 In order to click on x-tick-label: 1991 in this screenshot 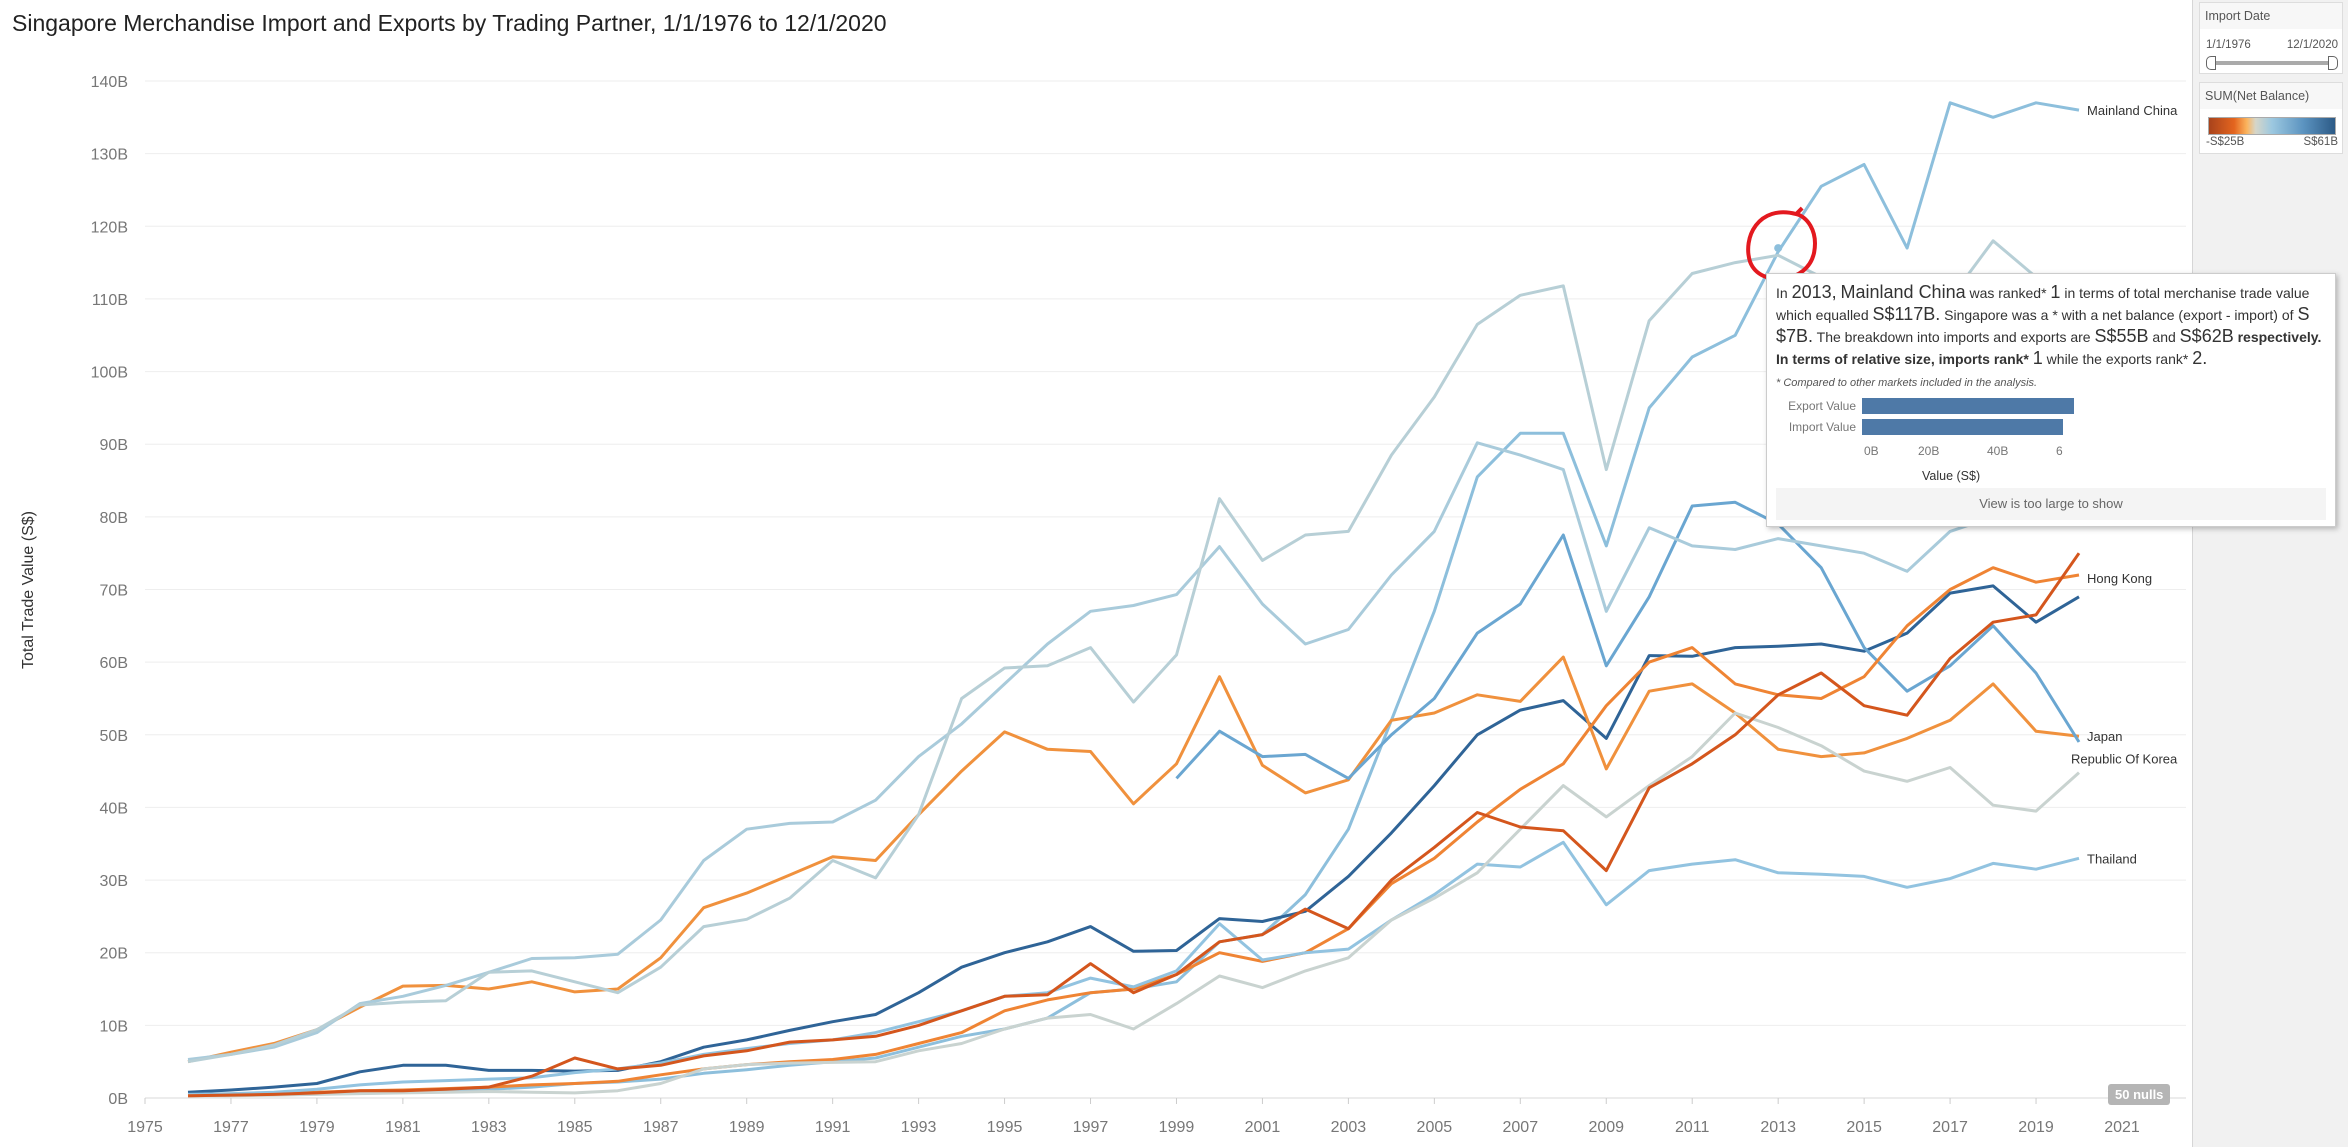, I will do `click(833, 1127)`.